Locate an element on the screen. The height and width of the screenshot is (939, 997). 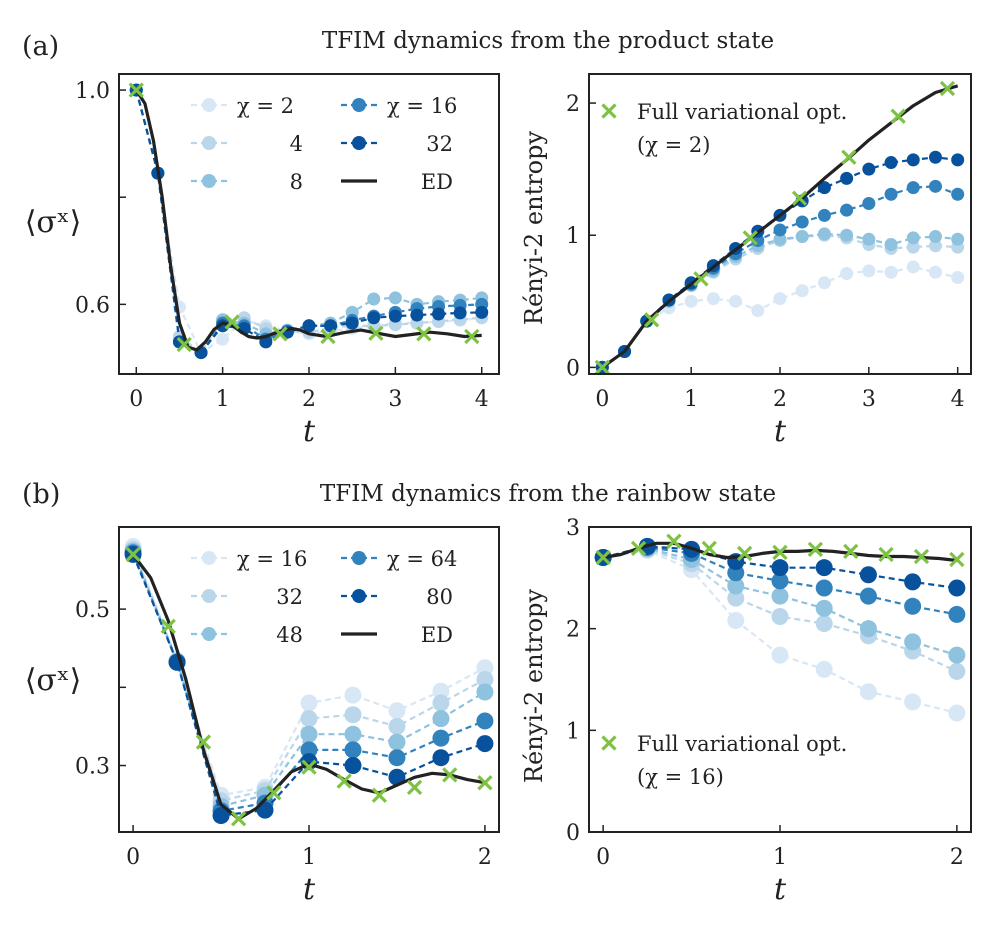
y-tick-label: 0.6 is located at coordinates (92, 305).